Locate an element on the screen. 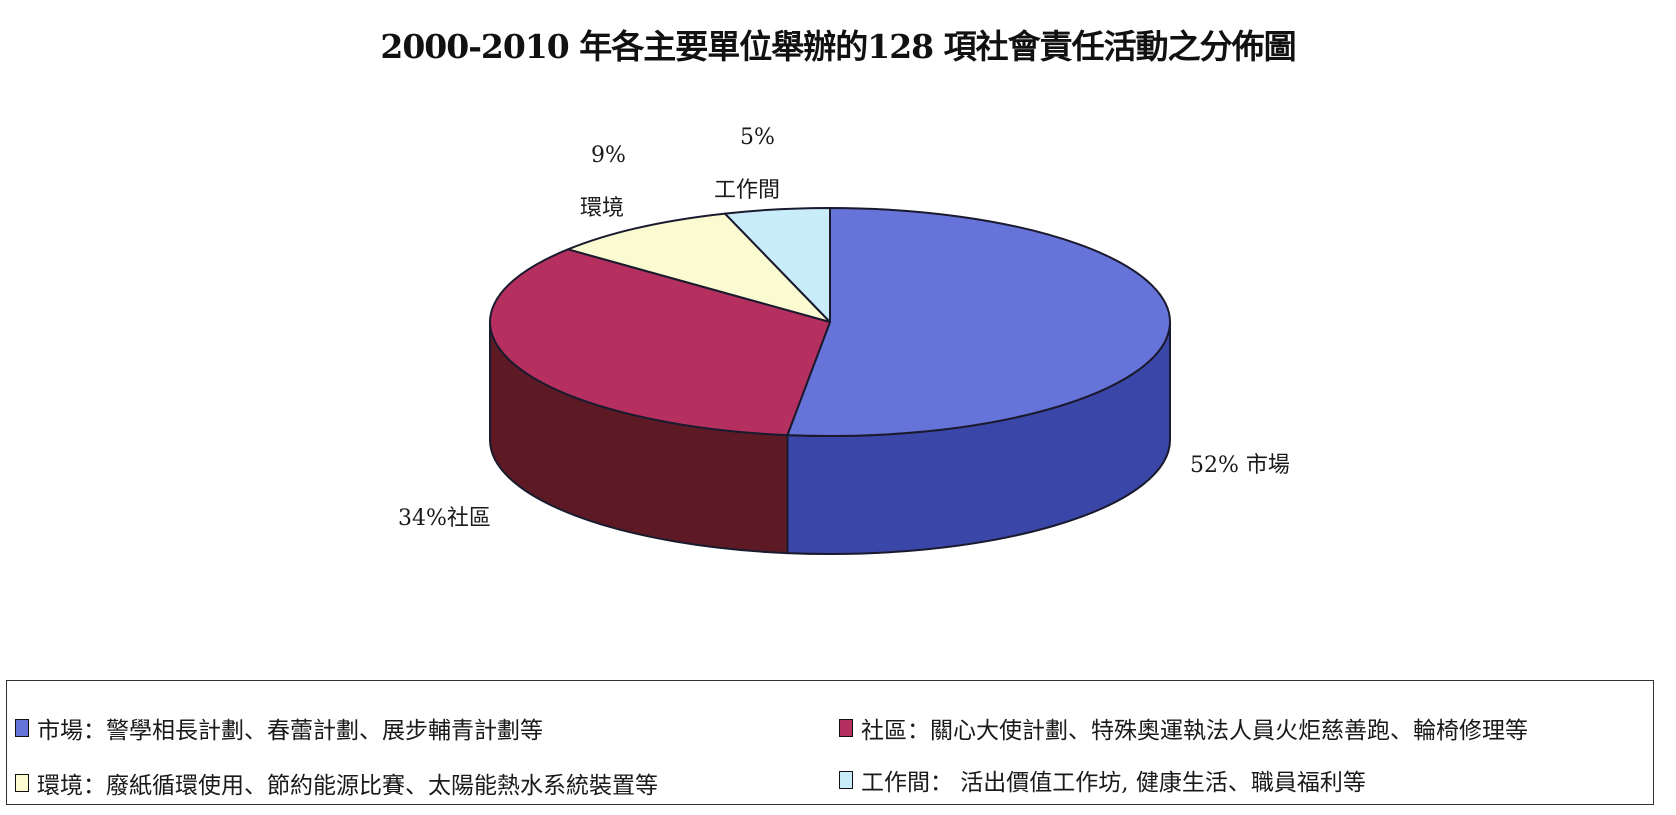  pie-tops is located at coordinates (830, 322).